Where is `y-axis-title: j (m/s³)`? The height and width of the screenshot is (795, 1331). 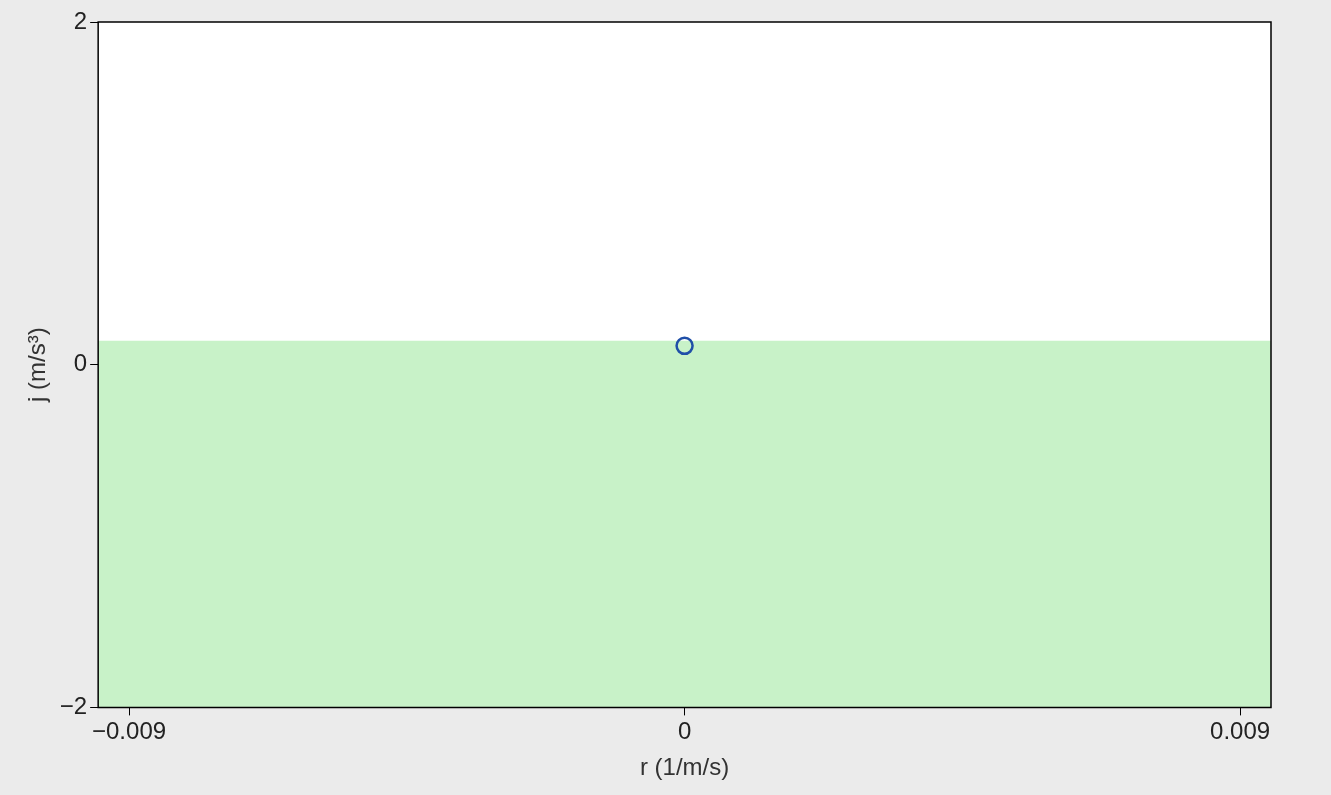 y-axis-title: j (m/s³) is located at coordinates (37, 365).